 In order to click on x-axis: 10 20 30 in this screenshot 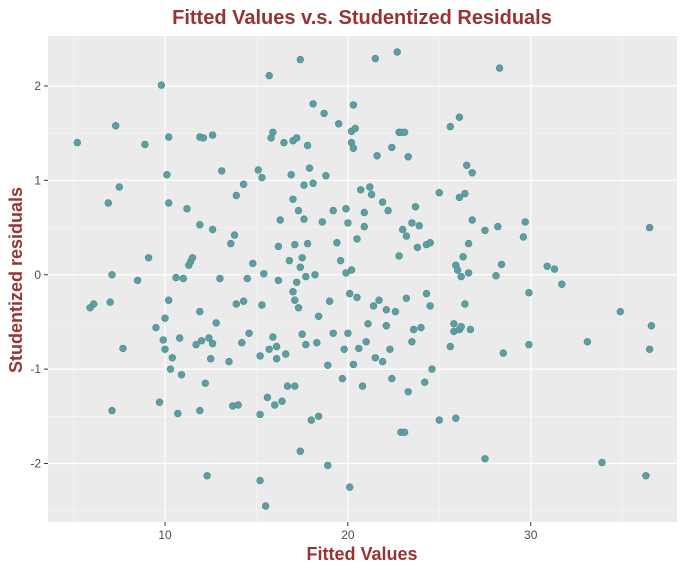, I will do `click(348, 532)`.